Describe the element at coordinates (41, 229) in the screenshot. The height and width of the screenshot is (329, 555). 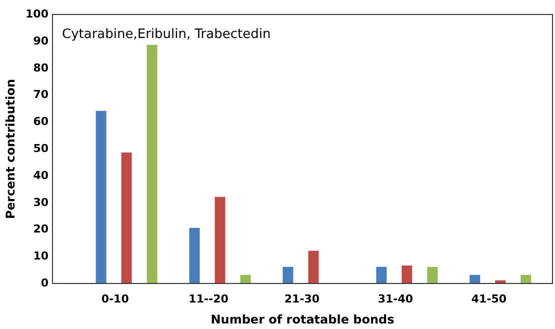
I see `y-tick-label: 20` at that location.